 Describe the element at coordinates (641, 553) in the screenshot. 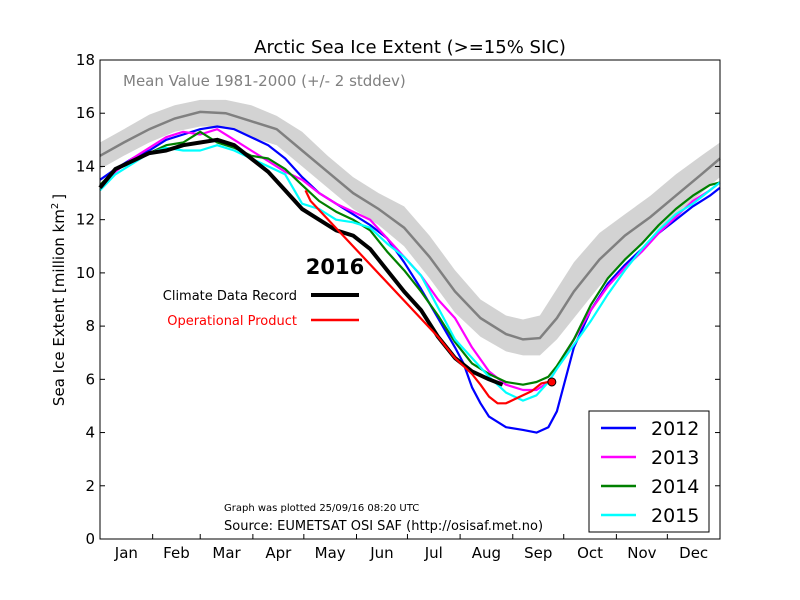

I see `x-tick-label: Nov` at that location.